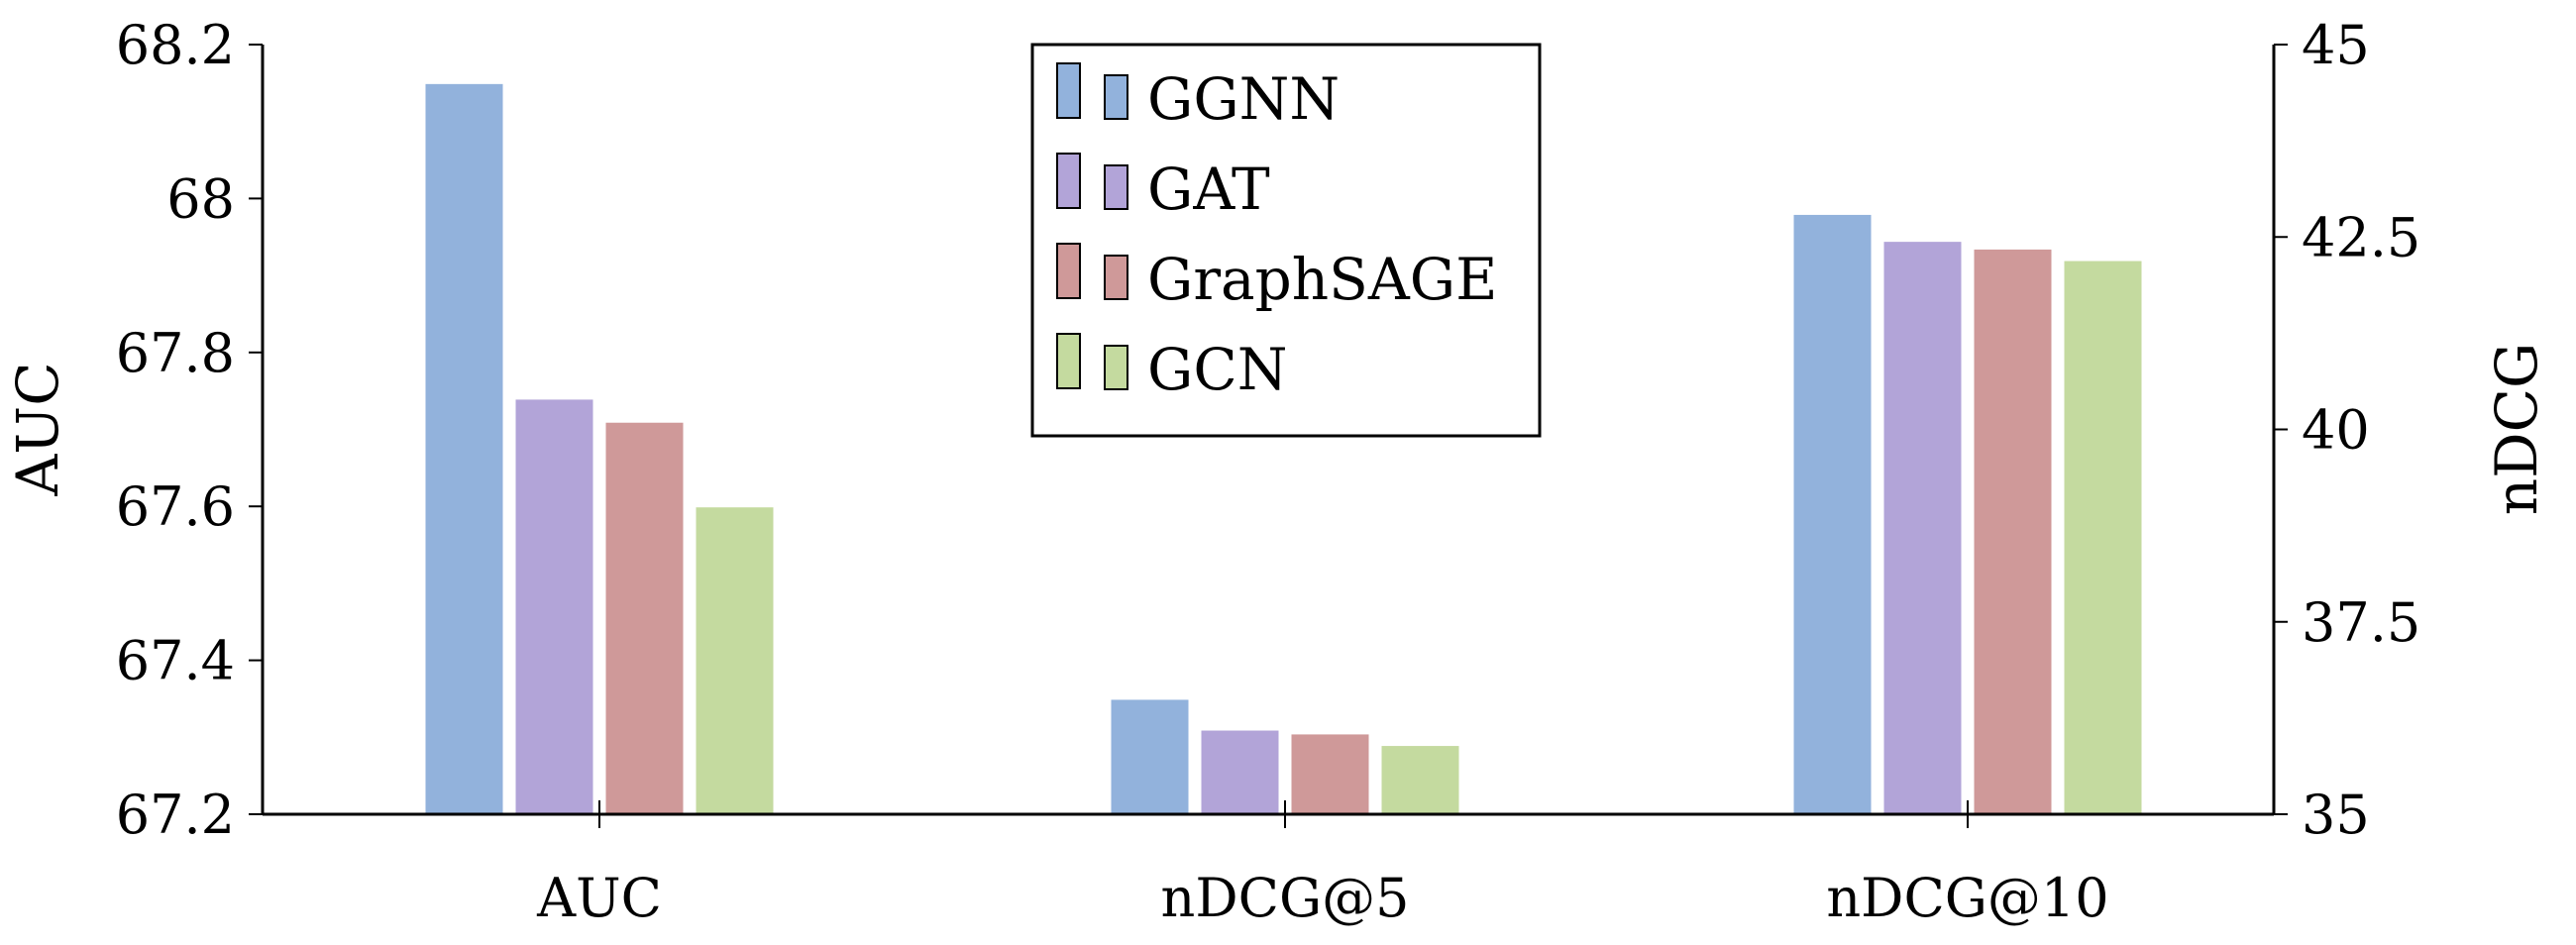 This screenshot has width=2576, height=945. What do you see at coordinates (1322, 864) in the screenshot?
I see `x-axis-ticks: AUC nDCG@5 nDCG@10` at bounding box center [1322, 864].